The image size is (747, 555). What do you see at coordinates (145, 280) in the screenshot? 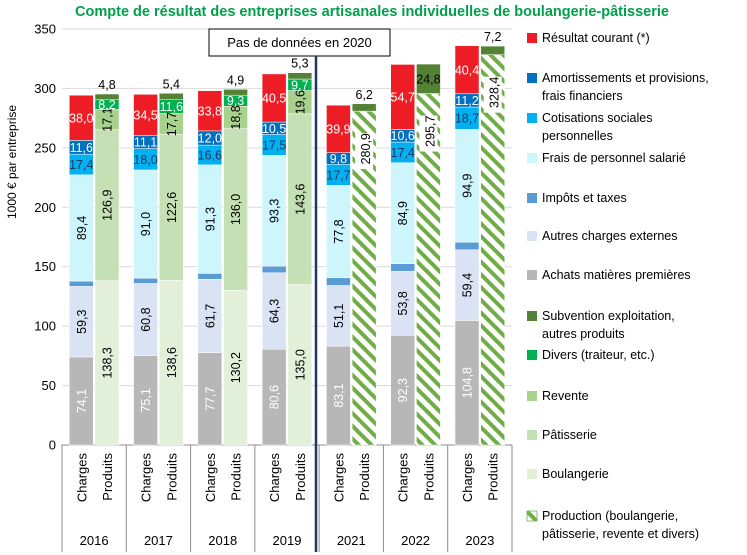
I see `bar-charges-2017-impots` at bounding box center [145, 280].